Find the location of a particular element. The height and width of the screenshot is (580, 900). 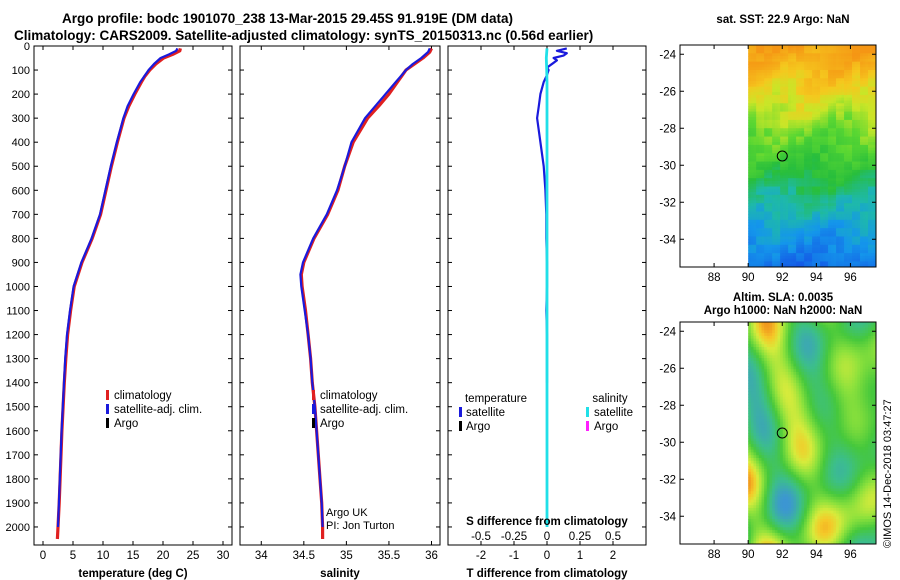

legend-group-title: salinity is located at coordinates (609, 399).